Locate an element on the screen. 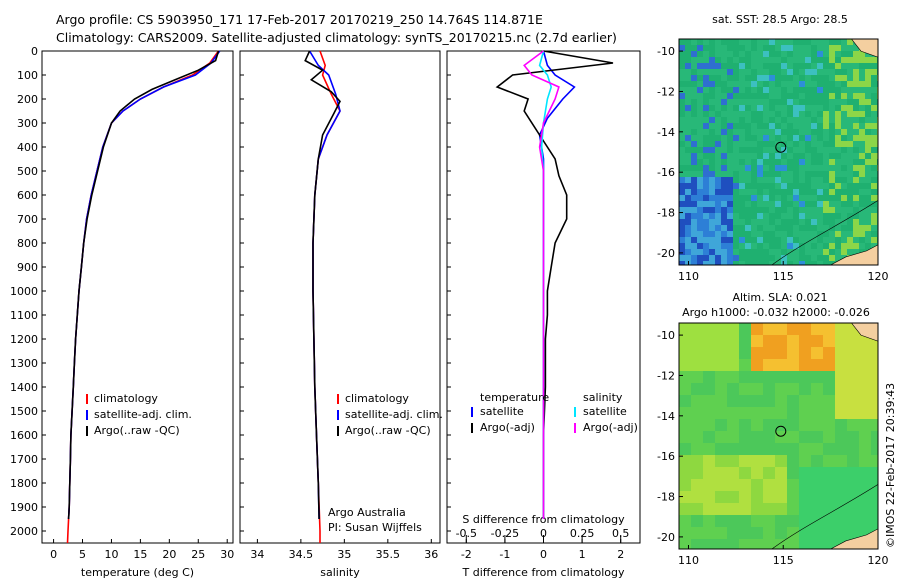 The height and width of the screenshot is (580, 900). x-tick-label: 1 is located at coordinates (582, 554).